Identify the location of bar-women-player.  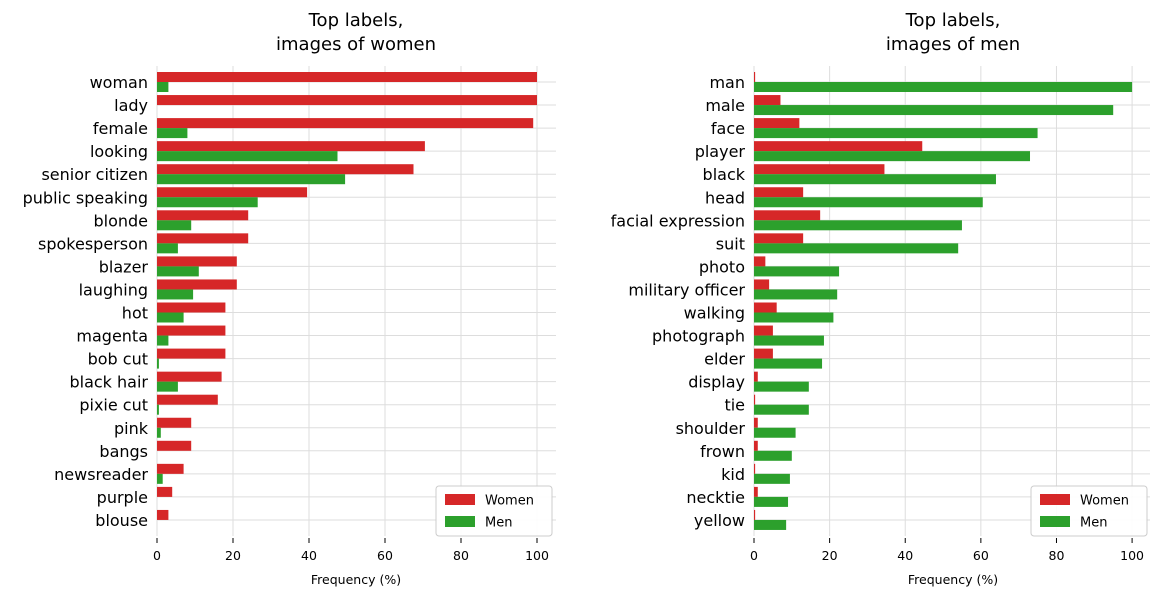
(838, 146).